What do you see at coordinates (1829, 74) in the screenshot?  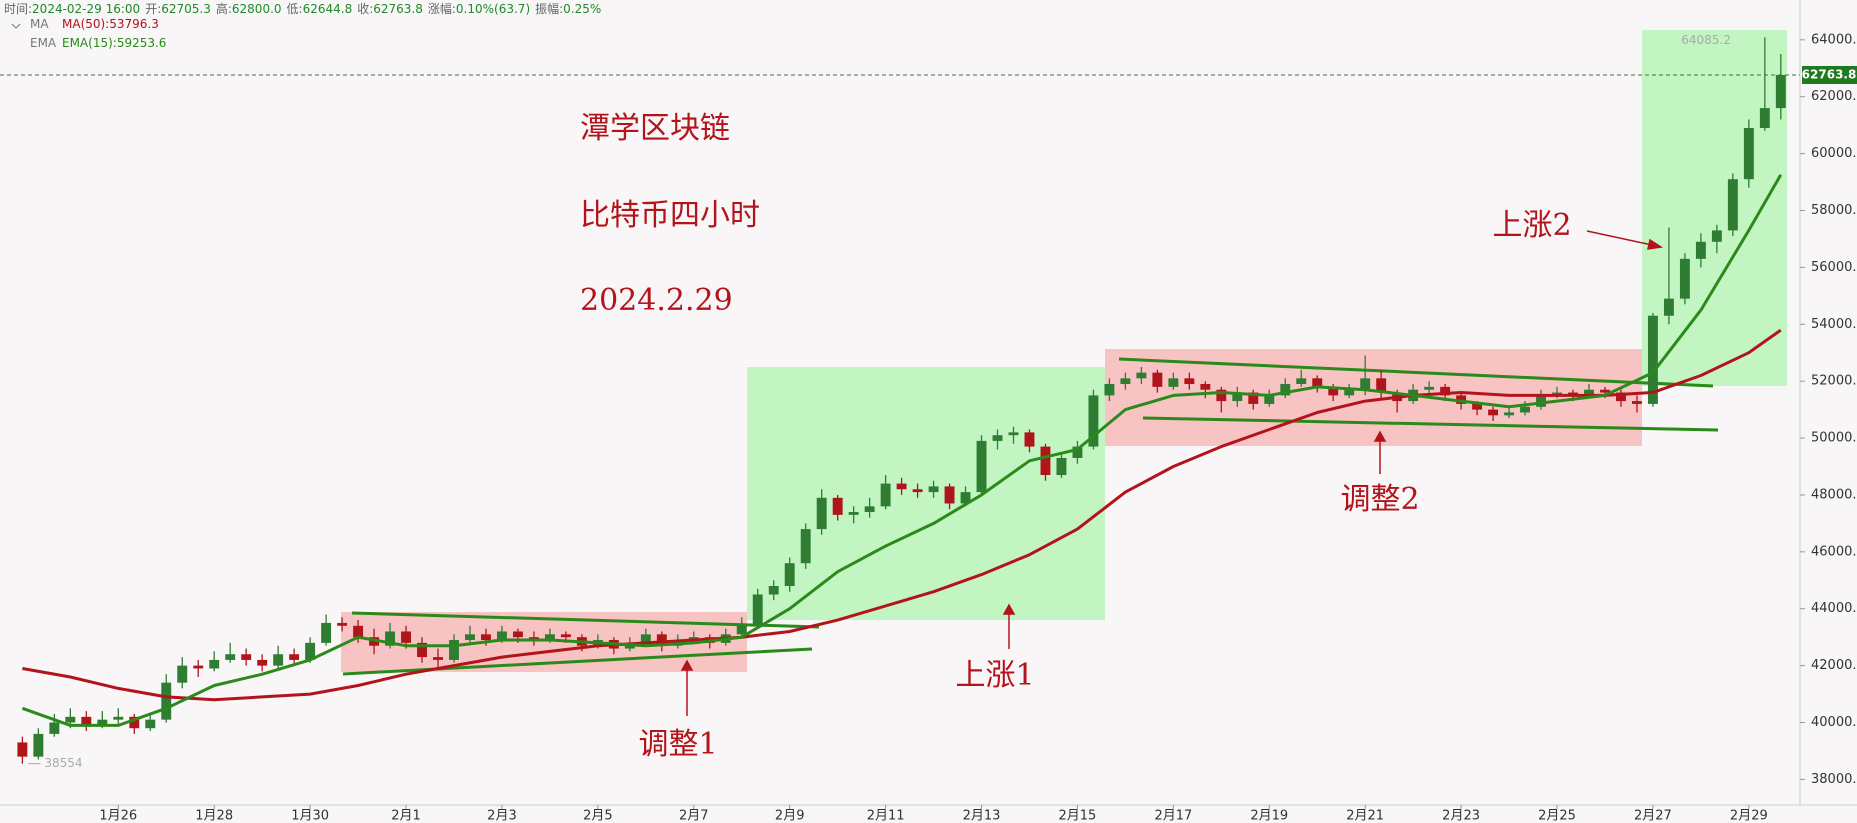 I see `last-price-box` at bounding box center [1829, 74].